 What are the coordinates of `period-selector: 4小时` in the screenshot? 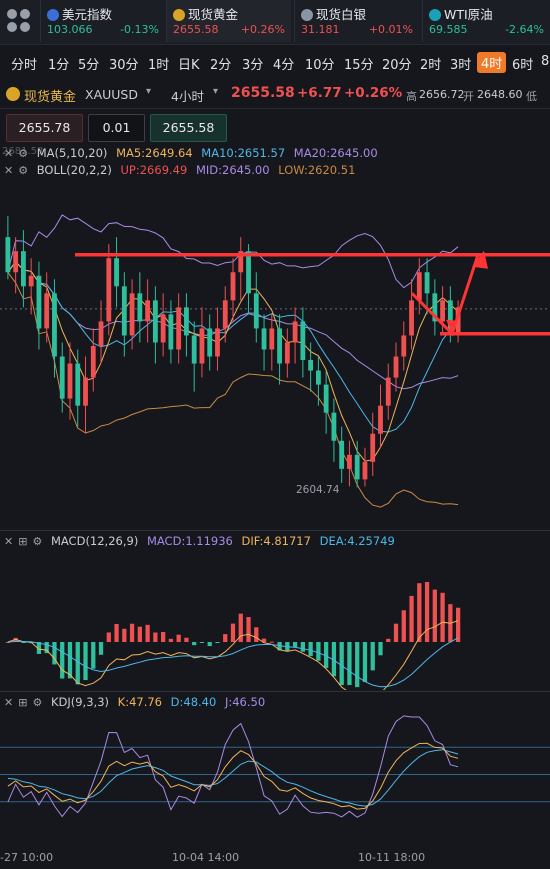 It's located at (187, 96).